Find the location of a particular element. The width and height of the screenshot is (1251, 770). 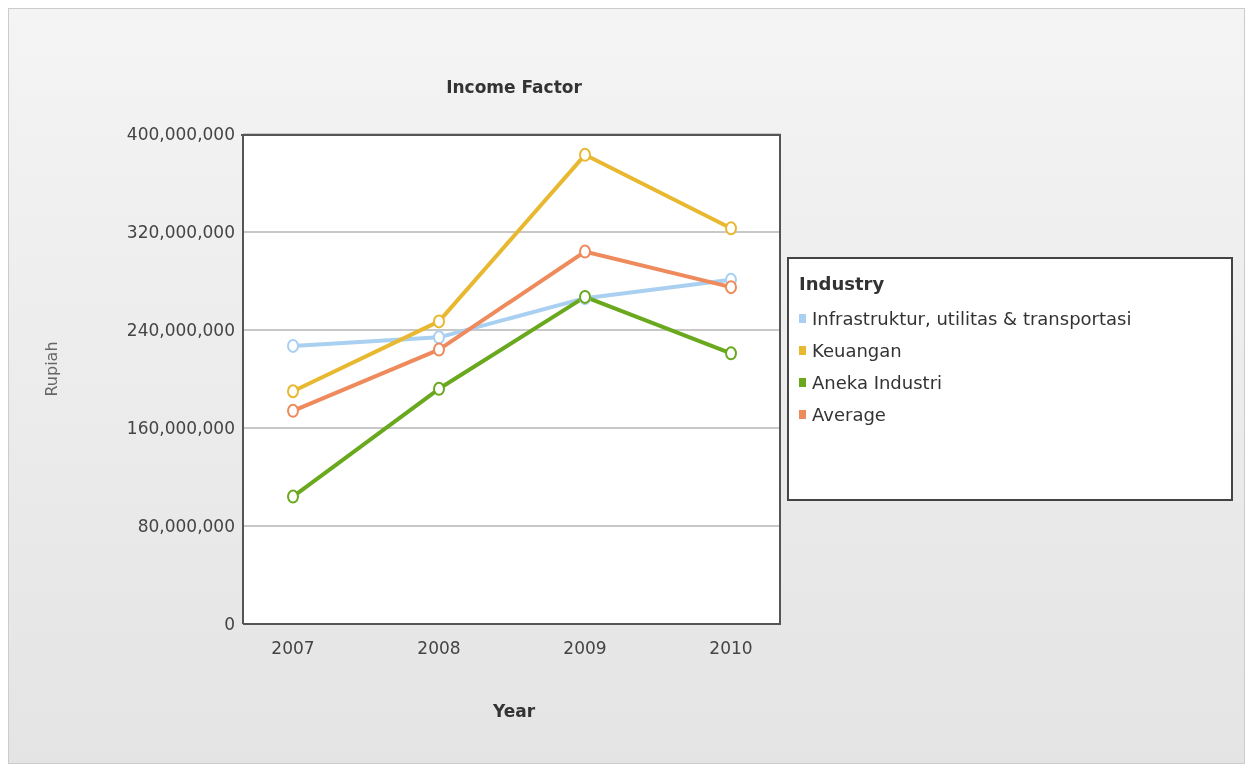

x-tick-label: 2007 is located at coordinates (293, 648).